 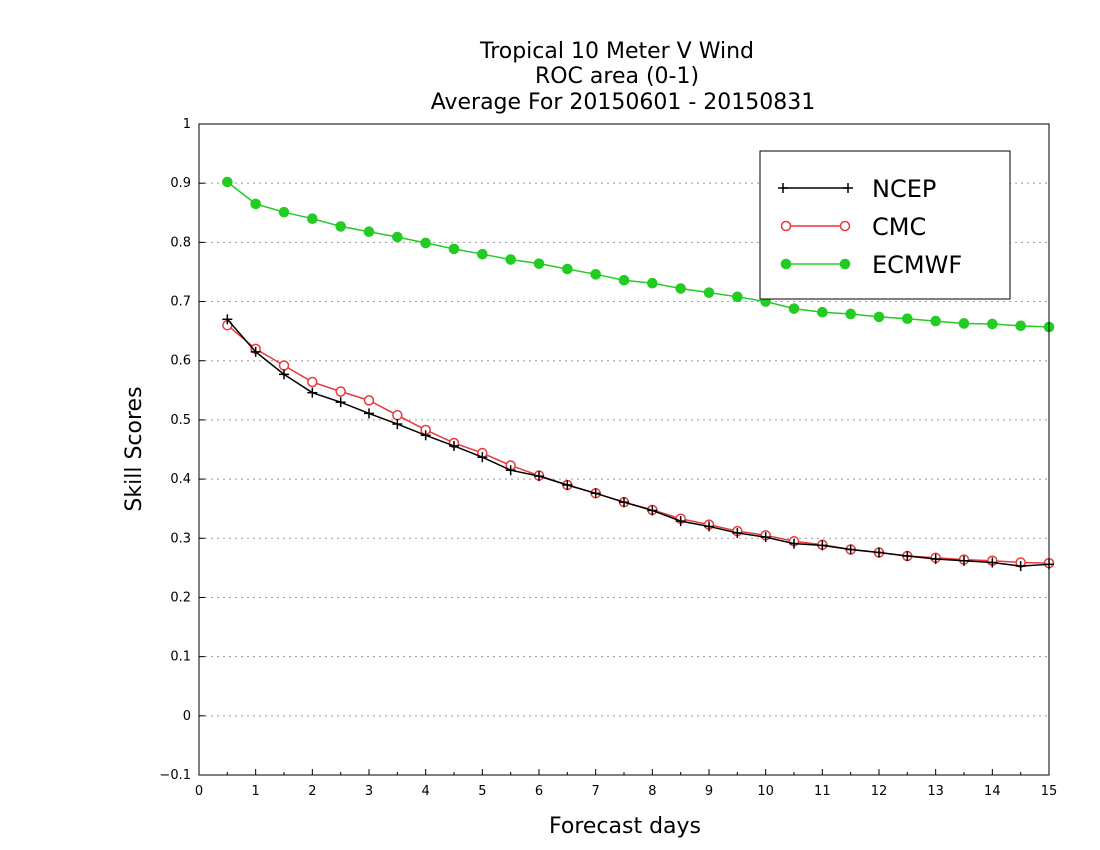 What do you see at coordinates (709, 791) in the screenshot?
I see `x-tick-label-9: 9` at bounding box center [709, 791].